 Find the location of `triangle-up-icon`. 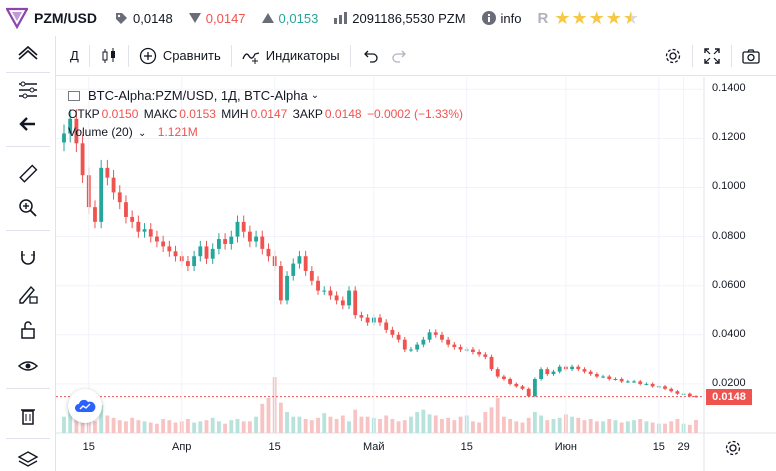

triangle-up-icon is located at coordinates (267, 18).